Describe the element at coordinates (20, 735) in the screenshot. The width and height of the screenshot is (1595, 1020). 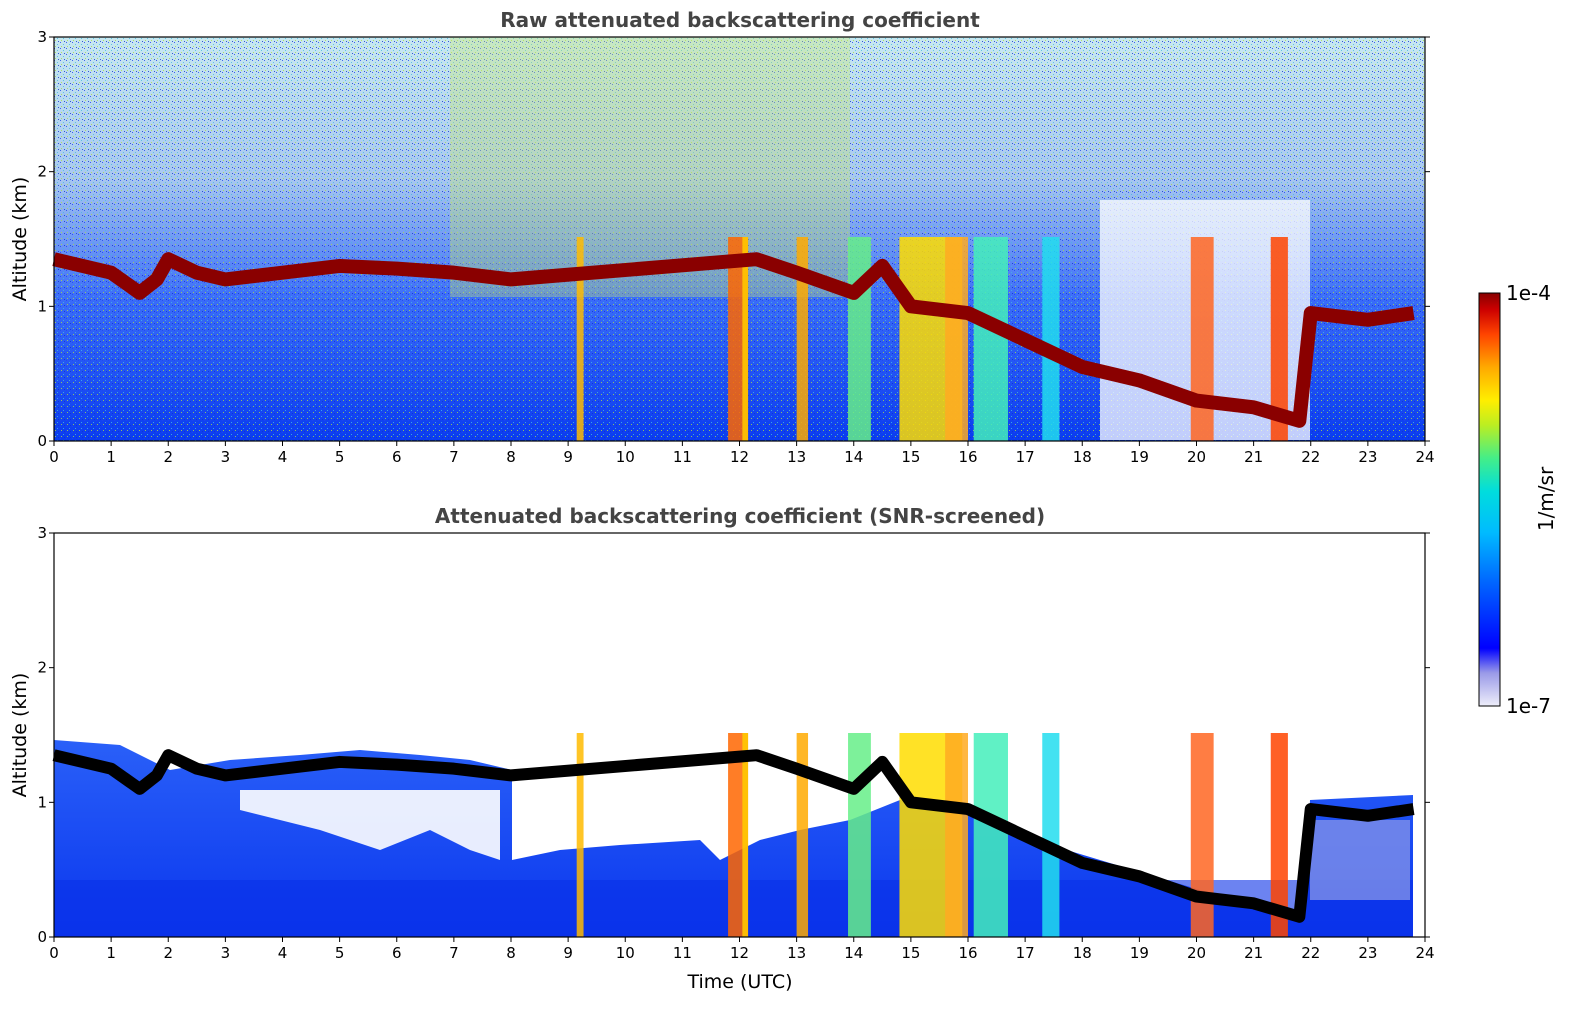
I see `panel-screened-ylabel: Altitude (km)` at that location.